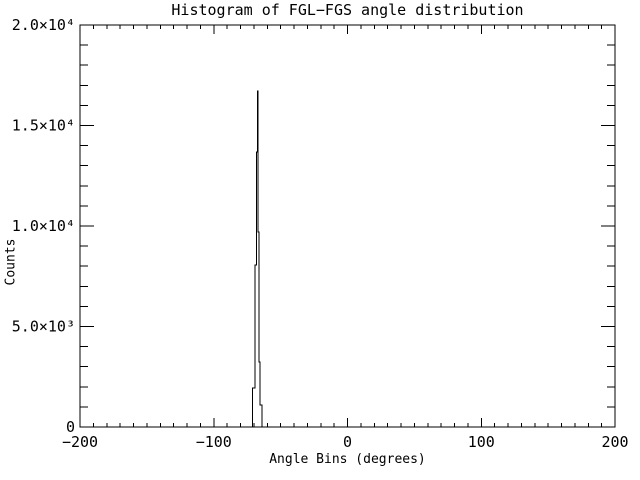 Image resolution: width=640 pixels, height=480 pixels. Describe the element at coordinates (80, 442) in the screenshot. I see `x-tick-label: −200` at that location.